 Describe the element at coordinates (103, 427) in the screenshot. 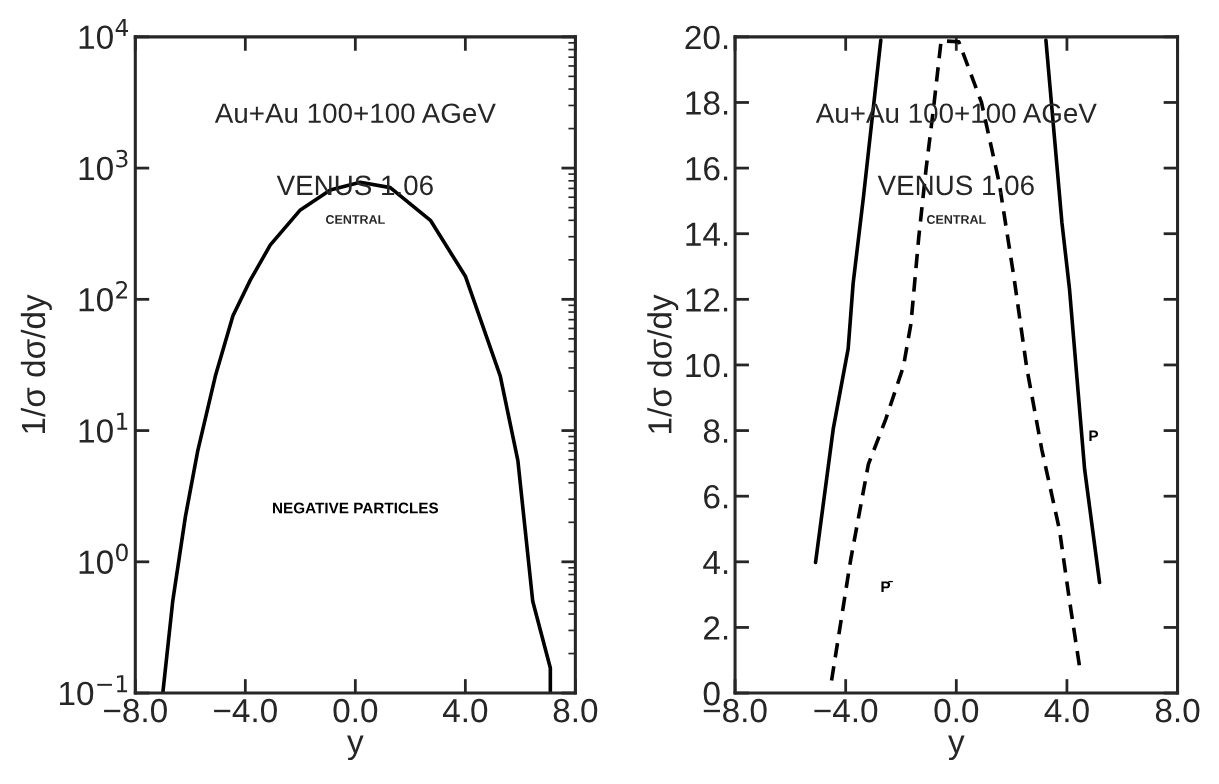

I see `y-tick-label: 10$^{1}$` at that location.